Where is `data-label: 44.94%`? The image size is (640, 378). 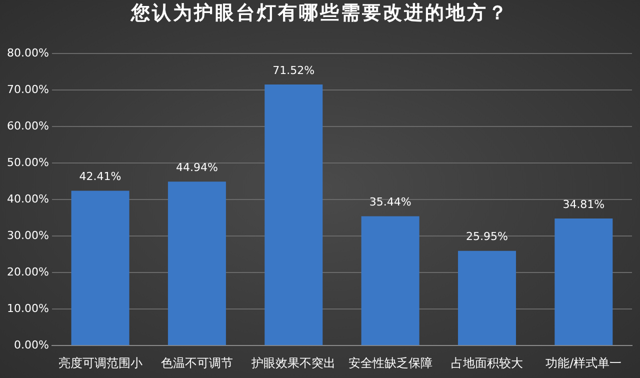
data-label: 44.94% is located at coordinates (197, 167).